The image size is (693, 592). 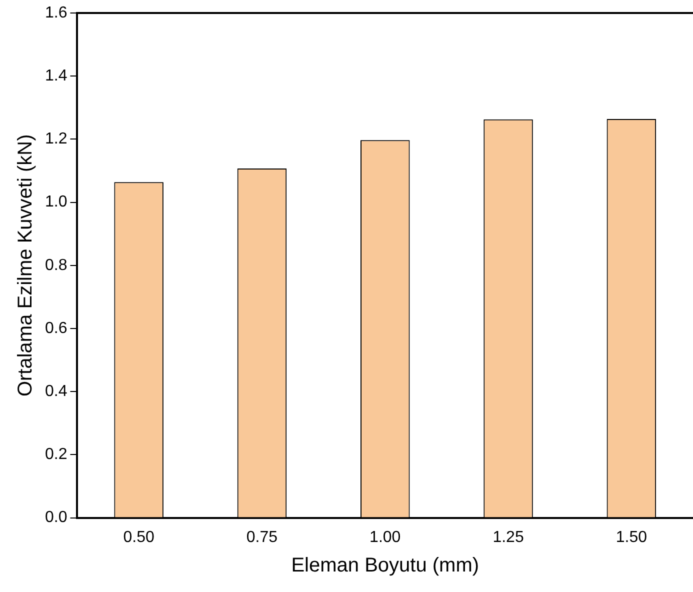 What do you see at coordinates (385, 537) in the screenshot?
I see `x-tick-label: 1.00` at bounding box center [385, 537].